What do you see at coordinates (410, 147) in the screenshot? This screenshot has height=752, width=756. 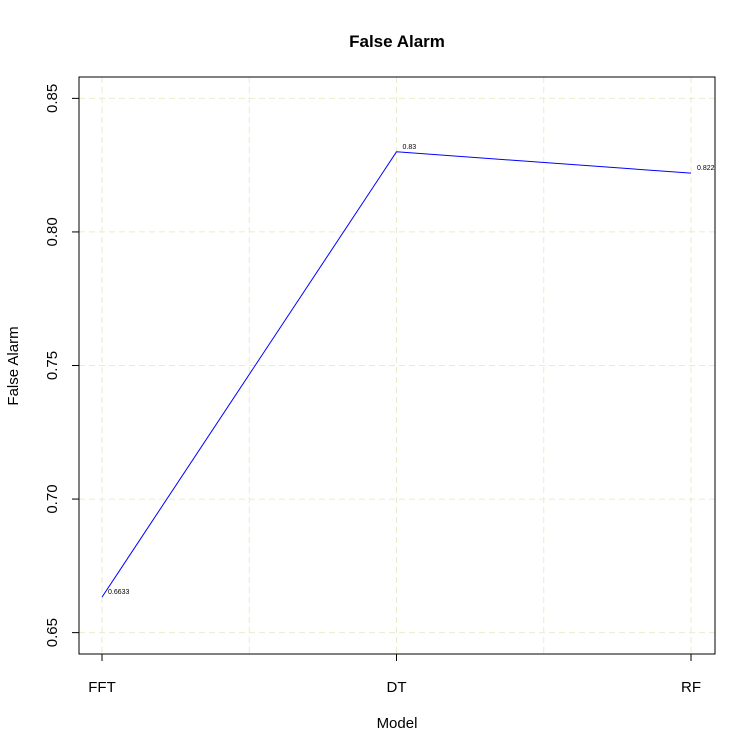 I see `data-label: 0.83` at bounding box center [410, 147].